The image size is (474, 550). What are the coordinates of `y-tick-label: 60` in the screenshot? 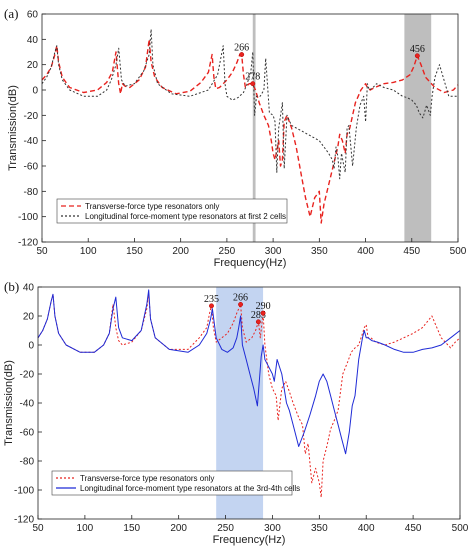 It's located at (33, 15).